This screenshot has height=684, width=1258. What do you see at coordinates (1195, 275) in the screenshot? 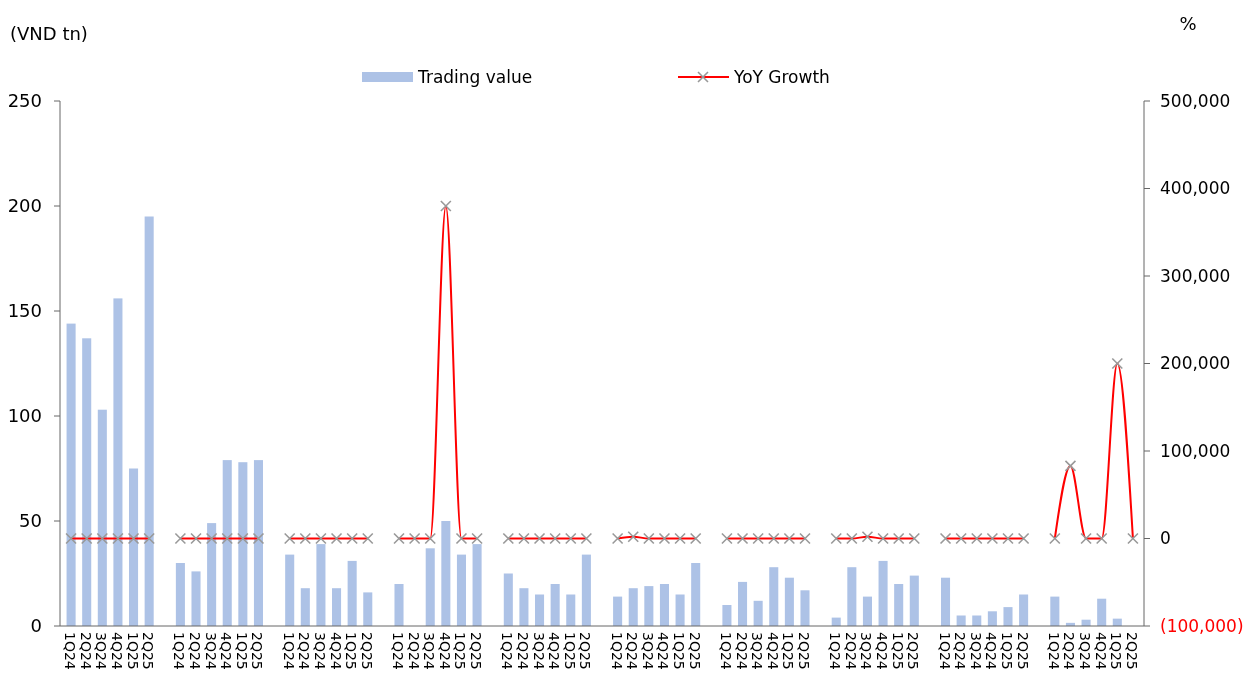
I see `y2-tick-label: 300,000` at bounding box center [1195, 275].